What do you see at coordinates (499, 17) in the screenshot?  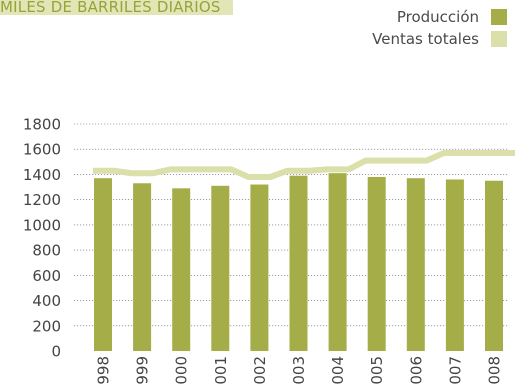 I see `legend-swatch-production` at bounding box center [499, 17].